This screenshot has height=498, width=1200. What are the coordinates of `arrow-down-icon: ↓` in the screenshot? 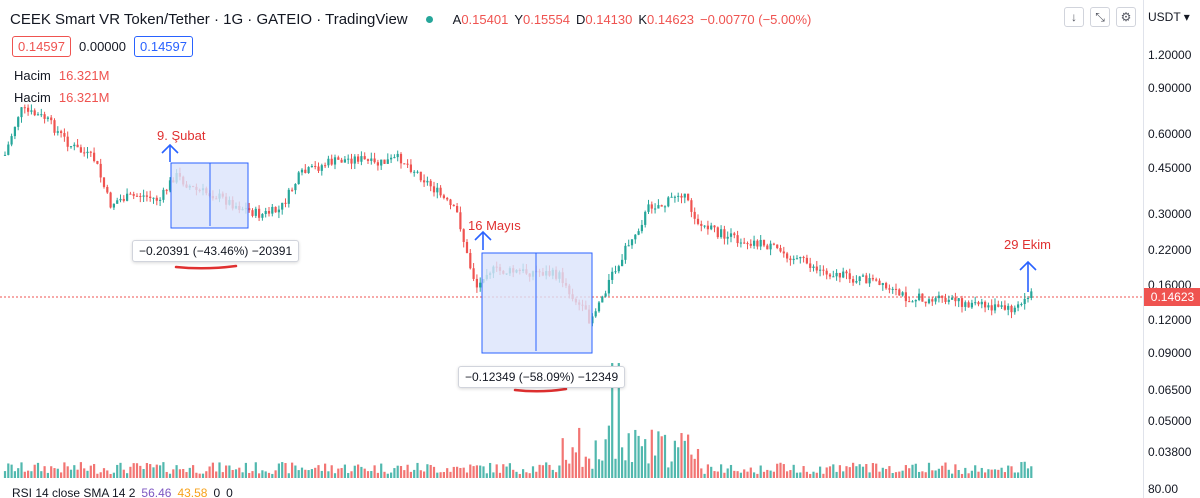 It's located at (1074, 17).